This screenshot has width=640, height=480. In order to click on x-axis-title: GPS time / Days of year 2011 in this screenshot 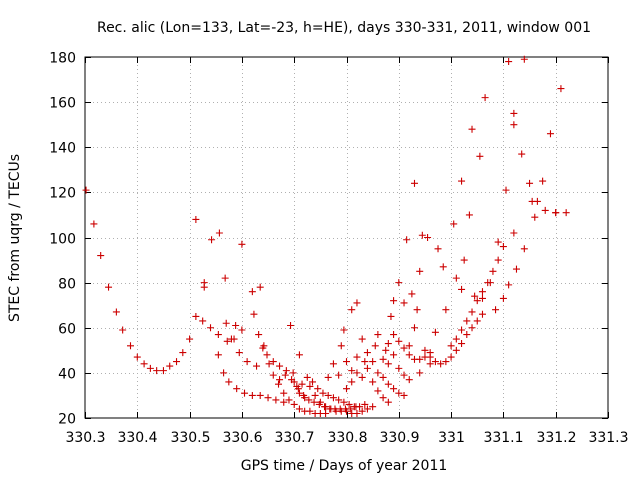, I will do `click(344, 466)`.